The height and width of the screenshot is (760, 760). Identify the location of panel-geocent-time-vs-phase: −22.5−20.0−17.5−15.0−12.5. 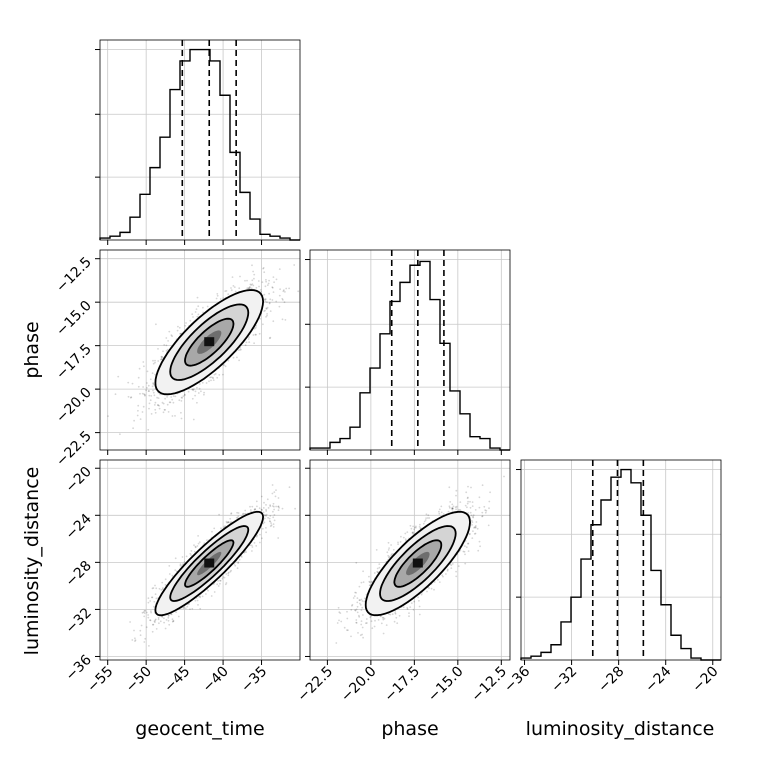
(177, 359).